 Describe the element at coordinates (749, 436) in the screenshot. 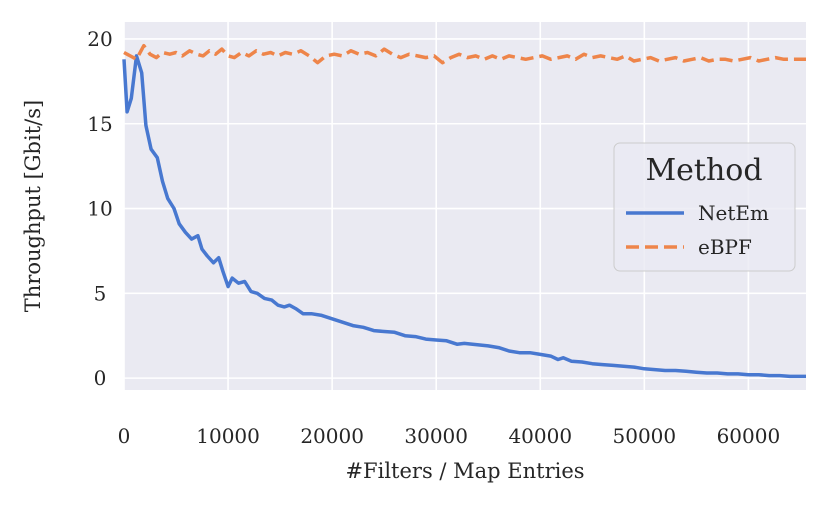

I see `x-tick-label: 60000` at that location.